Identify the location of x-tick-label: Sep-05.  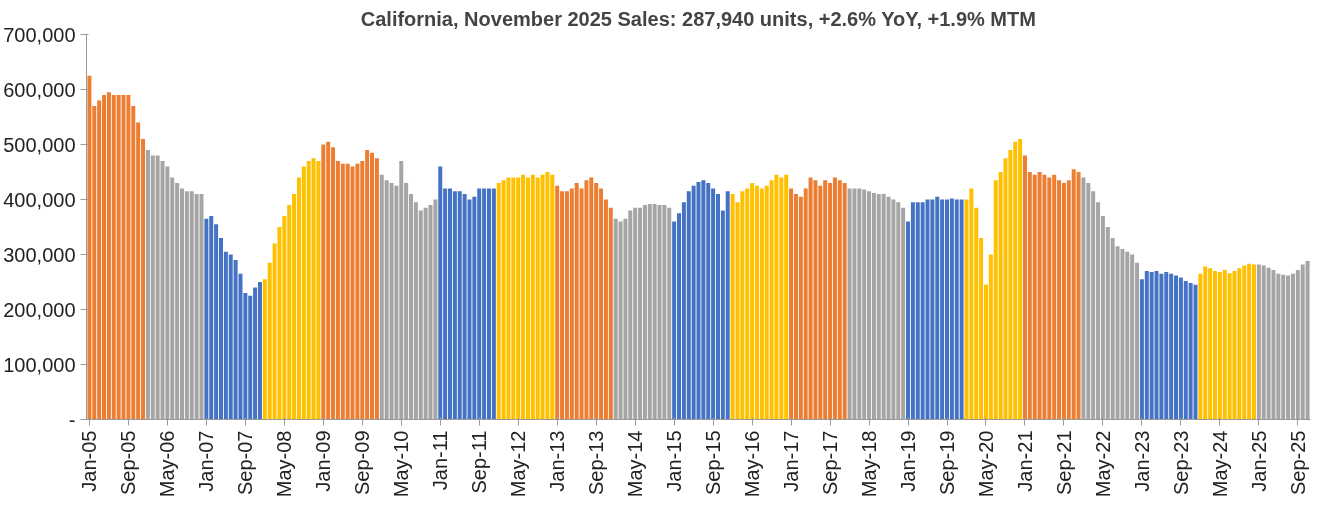
(128, 462).